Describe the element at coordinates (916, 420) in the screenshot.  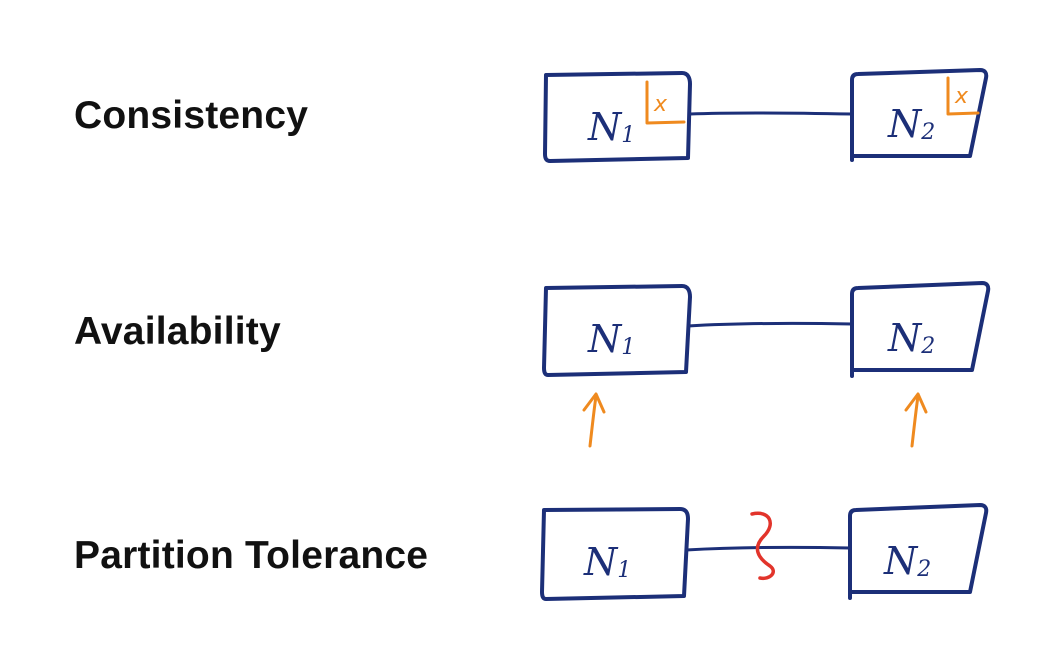
I see `request-arrow-n2-icon` at that location.